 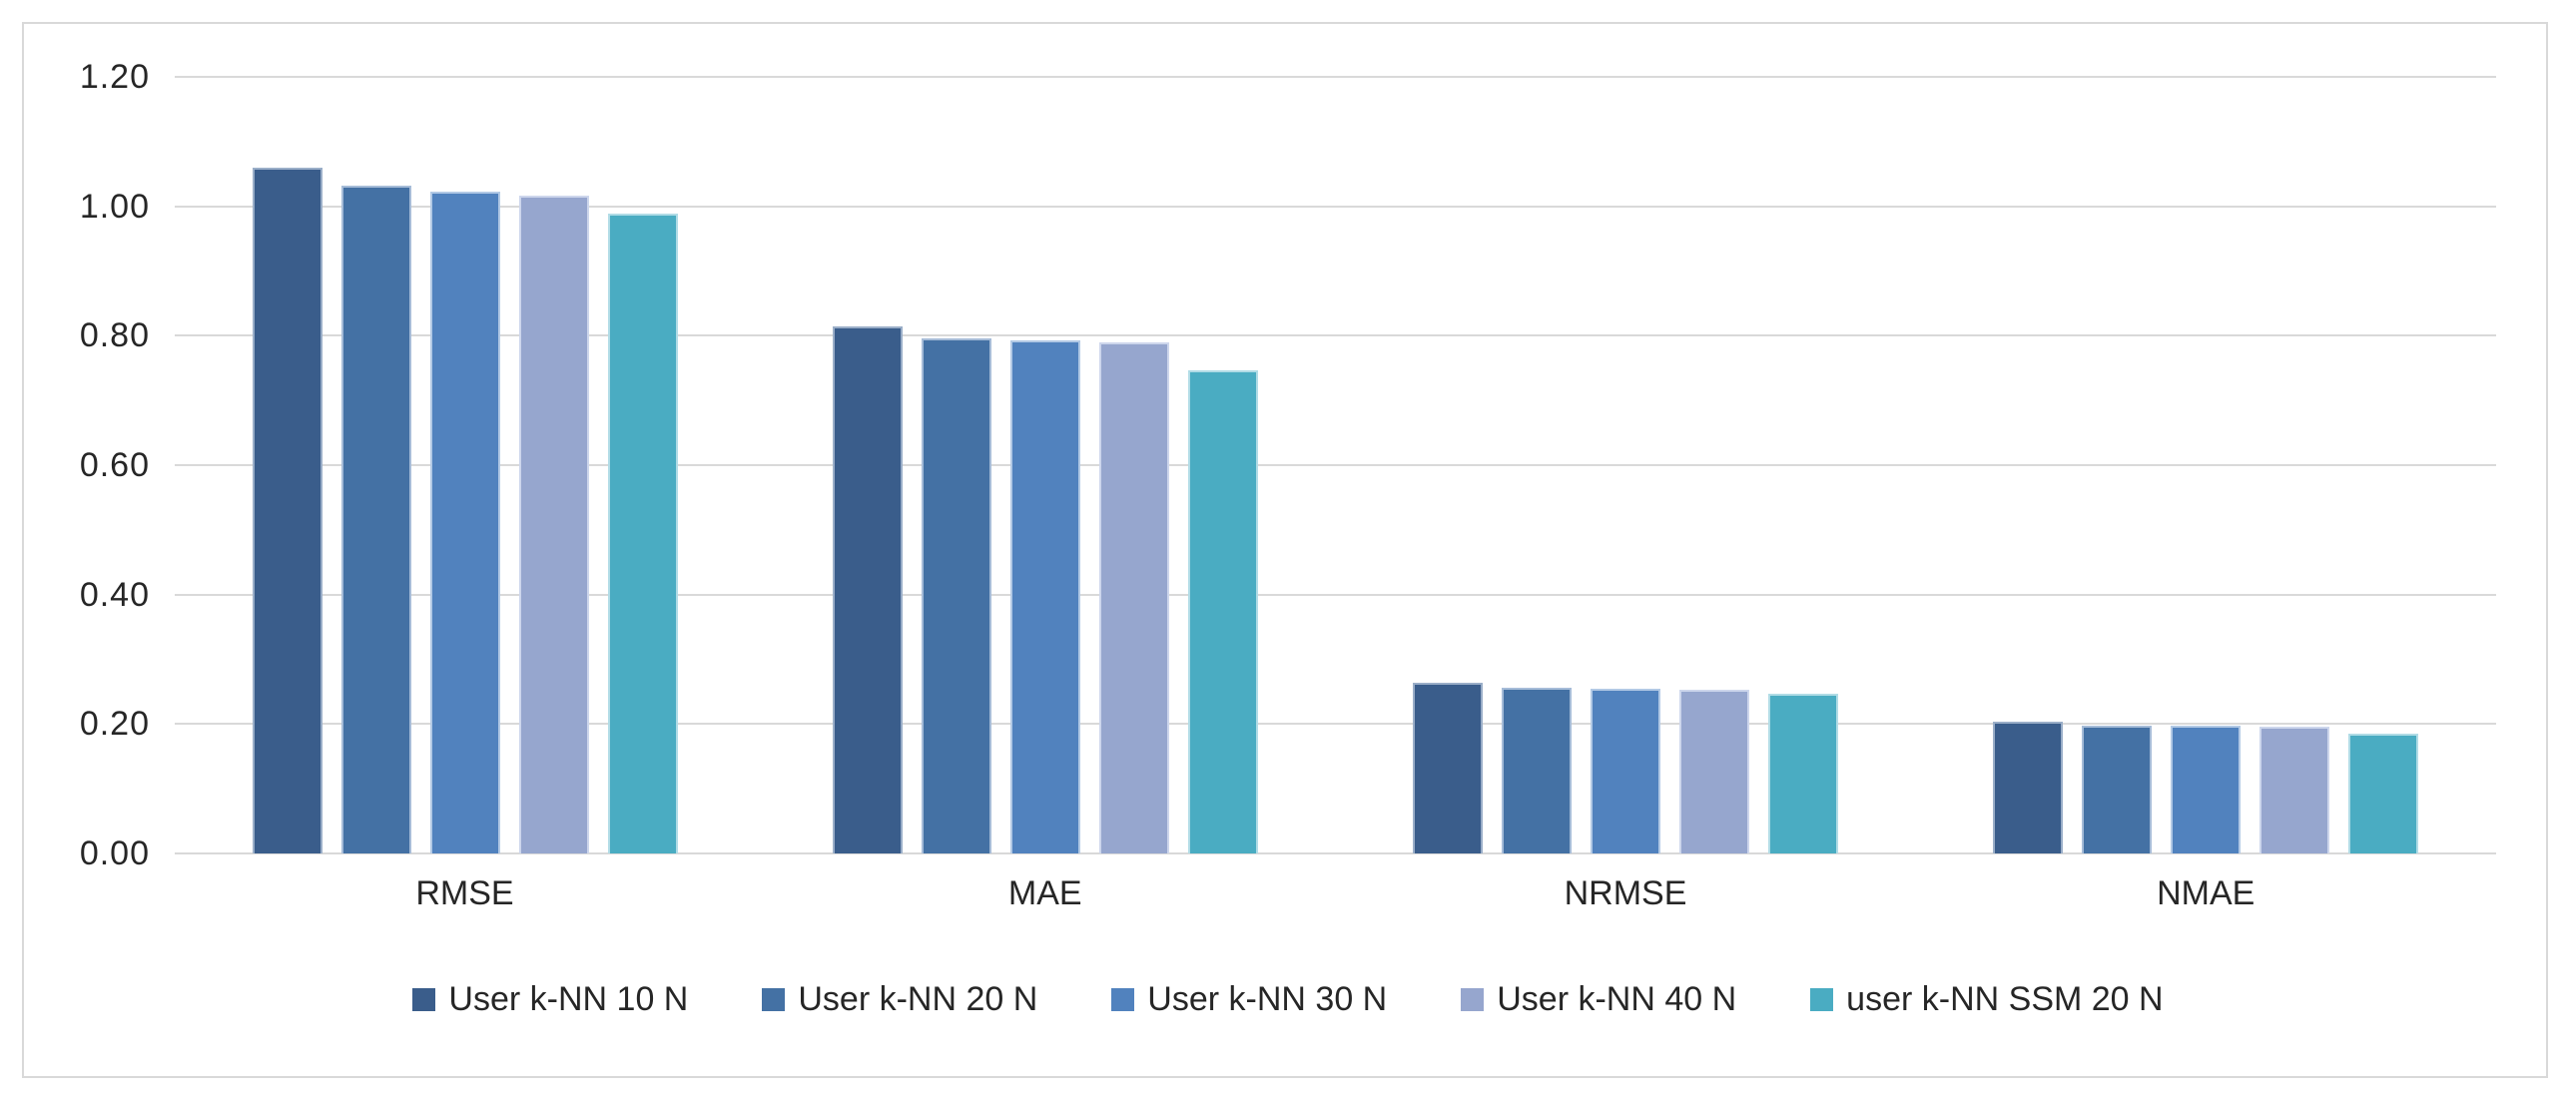 I want to click on legend-item-2: User k-NN 20 N, so click(x=899, y=999).